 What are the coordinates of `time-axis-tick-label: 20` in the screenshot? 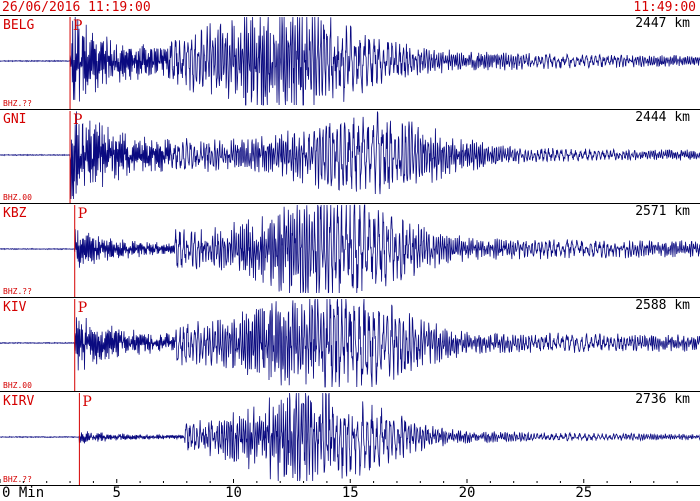 It's located at (467, 493).